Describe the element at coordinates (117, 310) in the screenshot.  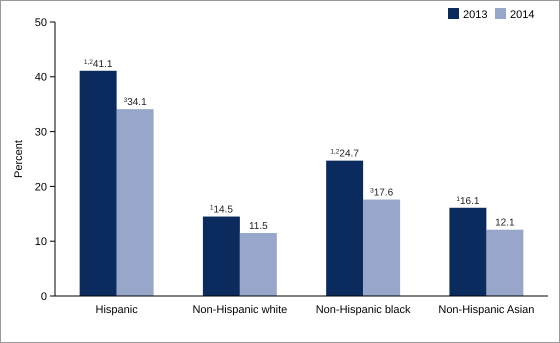
I see `x-tick-label: Hispanic` at that location.